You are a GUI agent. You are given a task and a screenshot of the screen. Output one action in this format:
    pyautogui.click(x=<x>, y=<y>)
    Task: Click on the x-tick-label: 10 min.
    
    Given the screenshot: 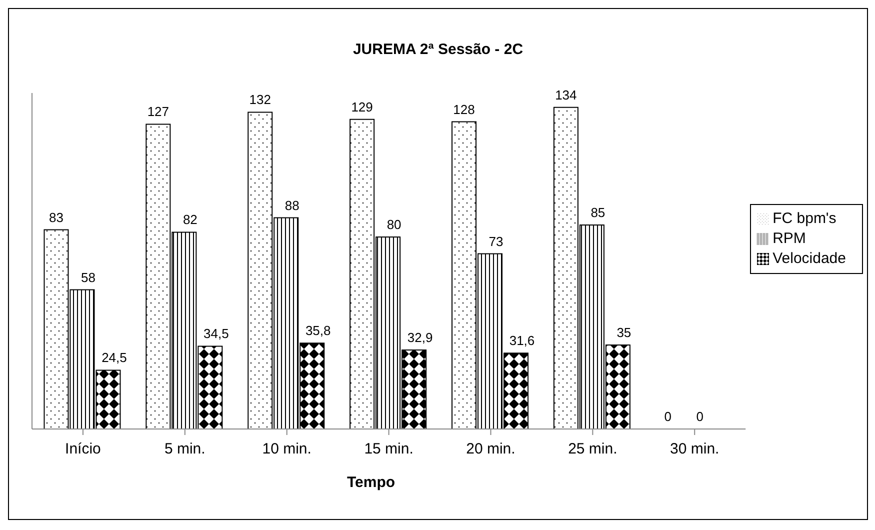 What is the action you would take?
    pyautogui.click(x=287, y=449)
    